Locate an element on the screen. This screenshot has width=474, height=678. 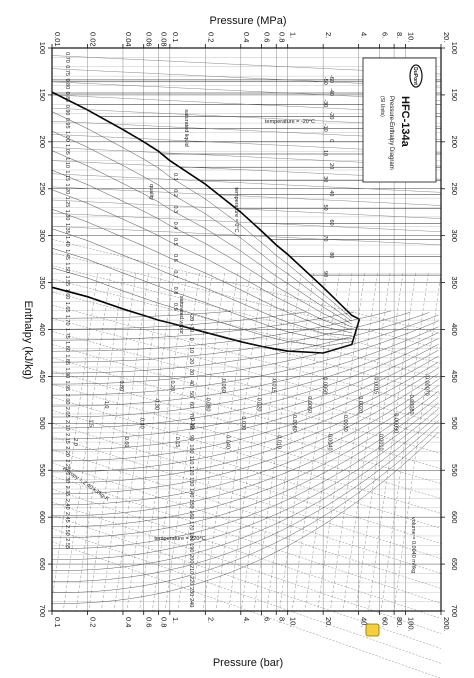
liquid-temperature-label: 90 is located at coordinates (325, 274).